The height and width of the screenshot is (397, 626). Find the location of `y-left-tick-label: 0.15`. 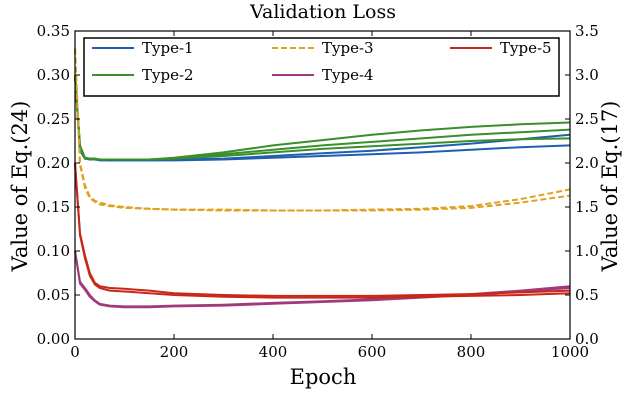

y-left-tick-label: 0.15 is located at coordinates (53, 207).